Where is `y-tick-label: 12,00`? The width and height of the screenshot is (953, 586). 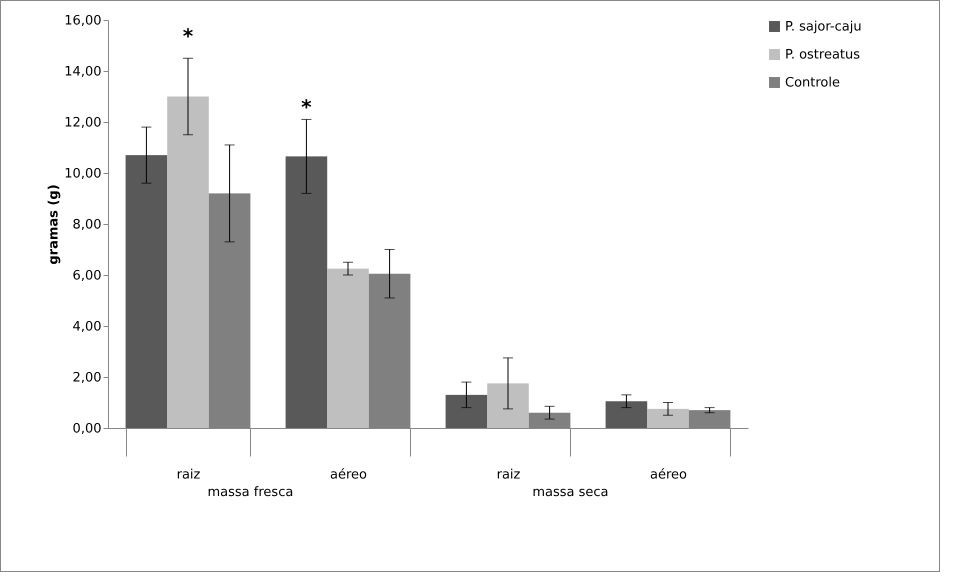
y-tick-label: 12,00 is located at coordinates (83, 123).